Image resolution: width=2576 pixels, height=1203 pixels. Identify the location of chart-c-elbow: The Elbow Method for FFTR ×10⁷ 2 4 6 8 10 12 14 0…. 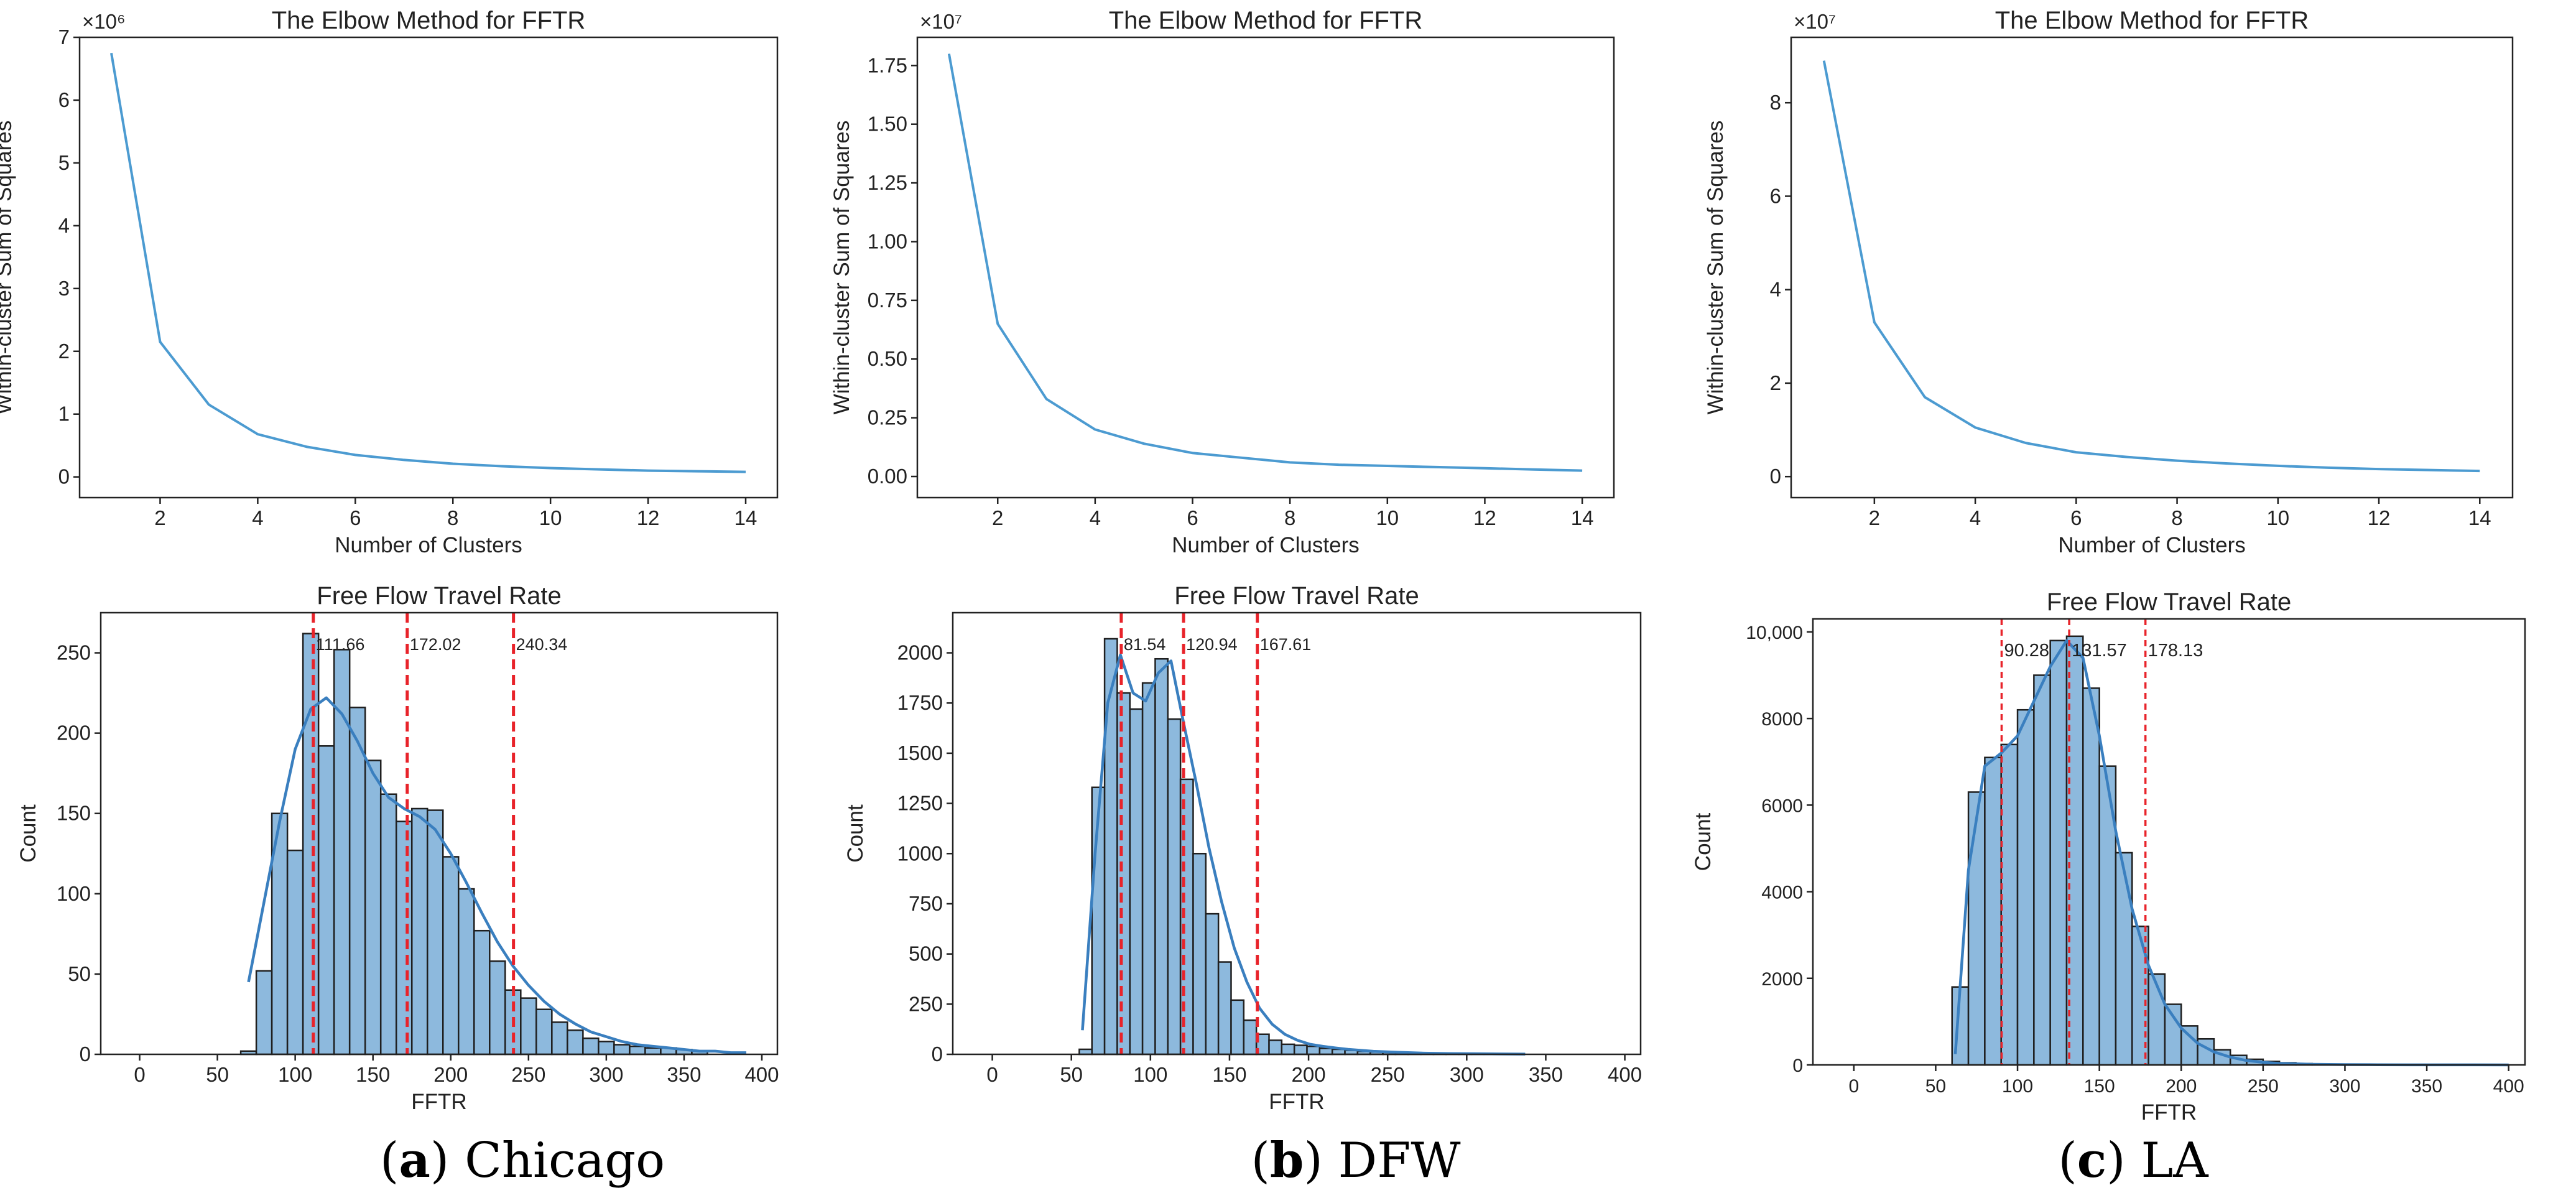
(2108, 282).